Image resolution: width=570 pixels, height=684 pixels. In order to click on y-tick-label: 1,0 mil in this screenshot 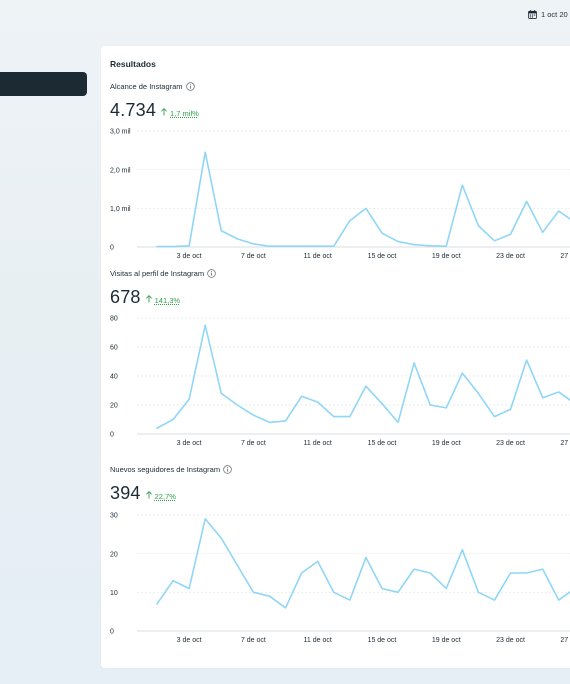, I will do `click(120, 209)`.